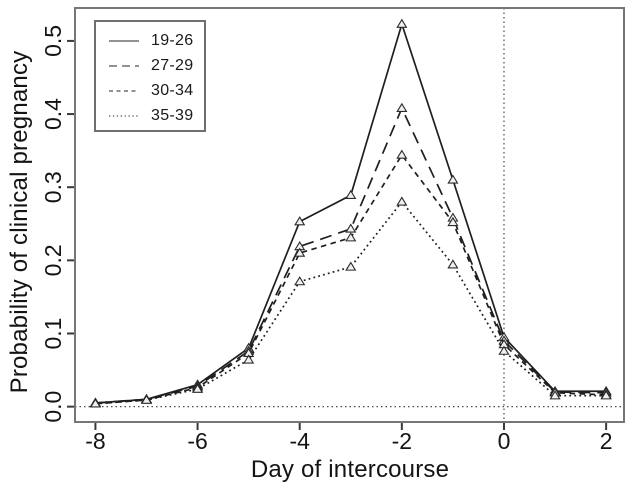 Image resolution: width=640 pixels, height=487 pixels. I want to click on legend-label: 27-29, so click(172, 65).